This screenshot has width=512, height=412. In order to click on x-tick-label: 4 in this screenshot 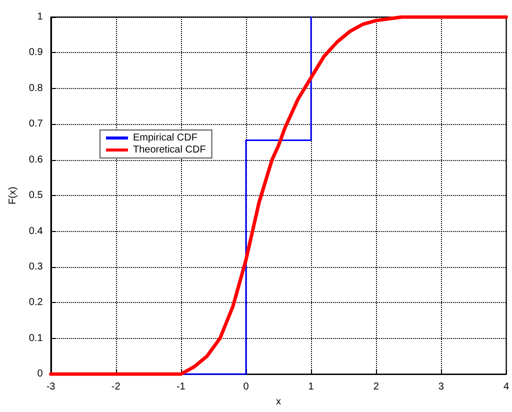, I will do `click(506, 387)`.